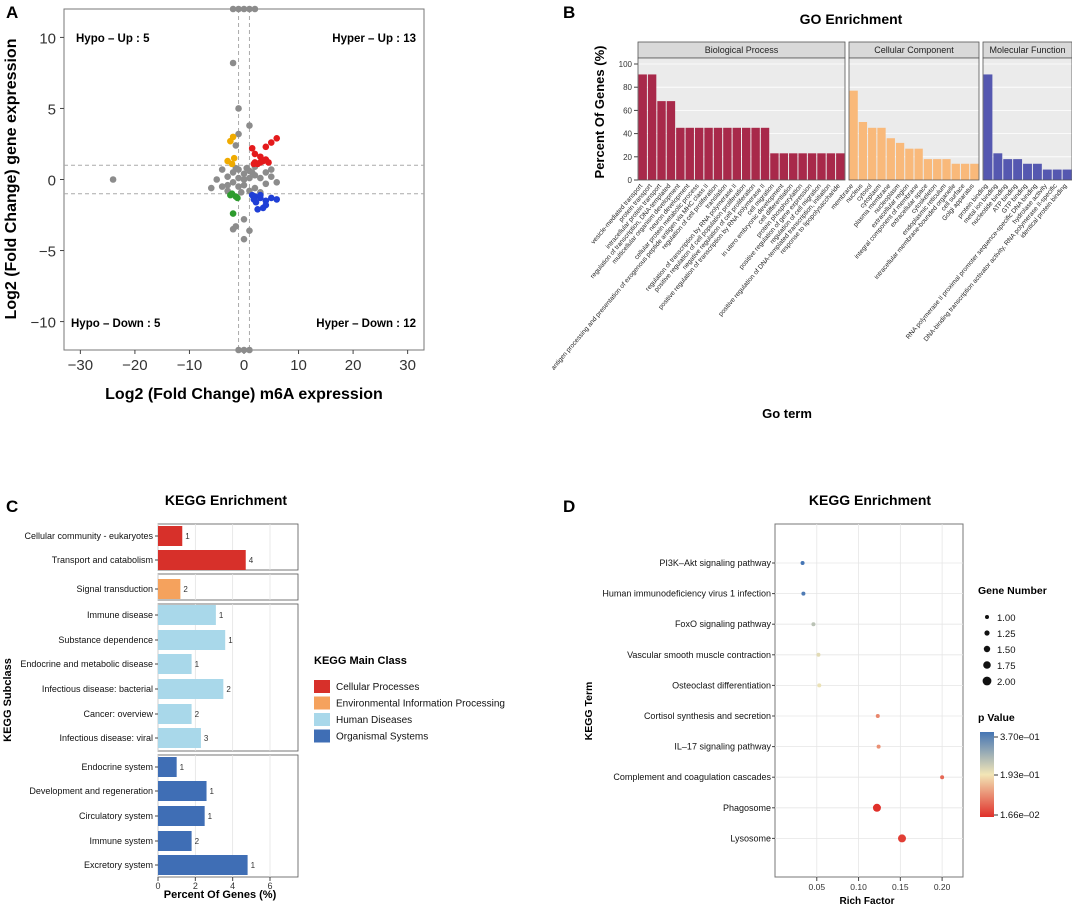  Describe the element at coordinates (1006, 682) in the screenshot. I see `size-legend-label: 2.00` at that location.